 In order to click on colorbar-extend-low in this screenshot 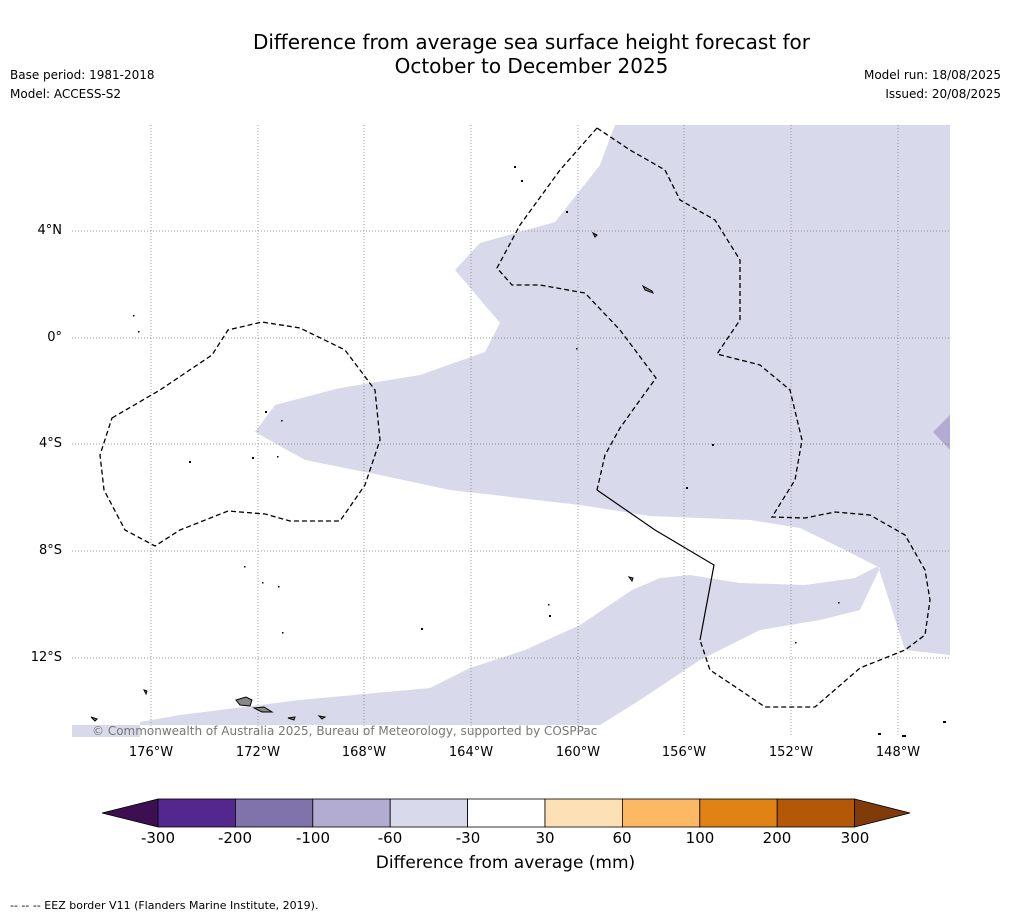, I will do `click(130, 813)`.